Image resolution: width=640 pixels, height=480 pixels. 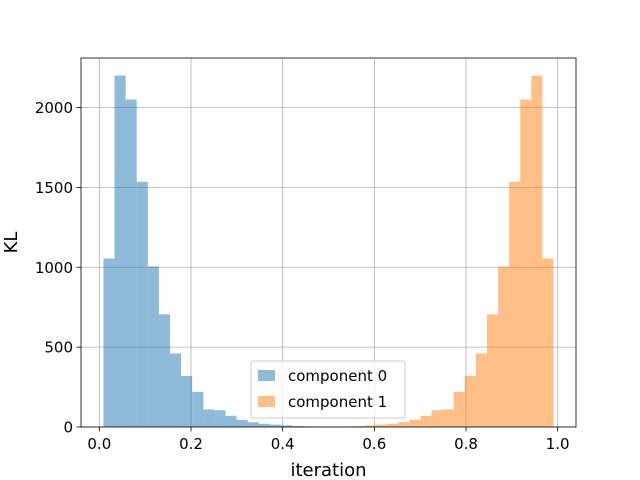 I want to click on y-tick-label: 2000, so click(x=54, y=108).